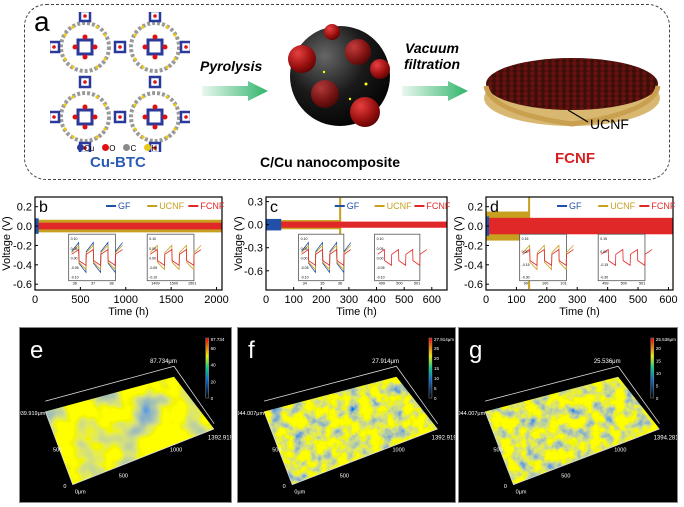 Image resolution: width=684 pixels, height=507 pixels. Describe the element at coordinates (657, 386) in the screenshot. I see `colorbar-tick-label: 5` at that location.